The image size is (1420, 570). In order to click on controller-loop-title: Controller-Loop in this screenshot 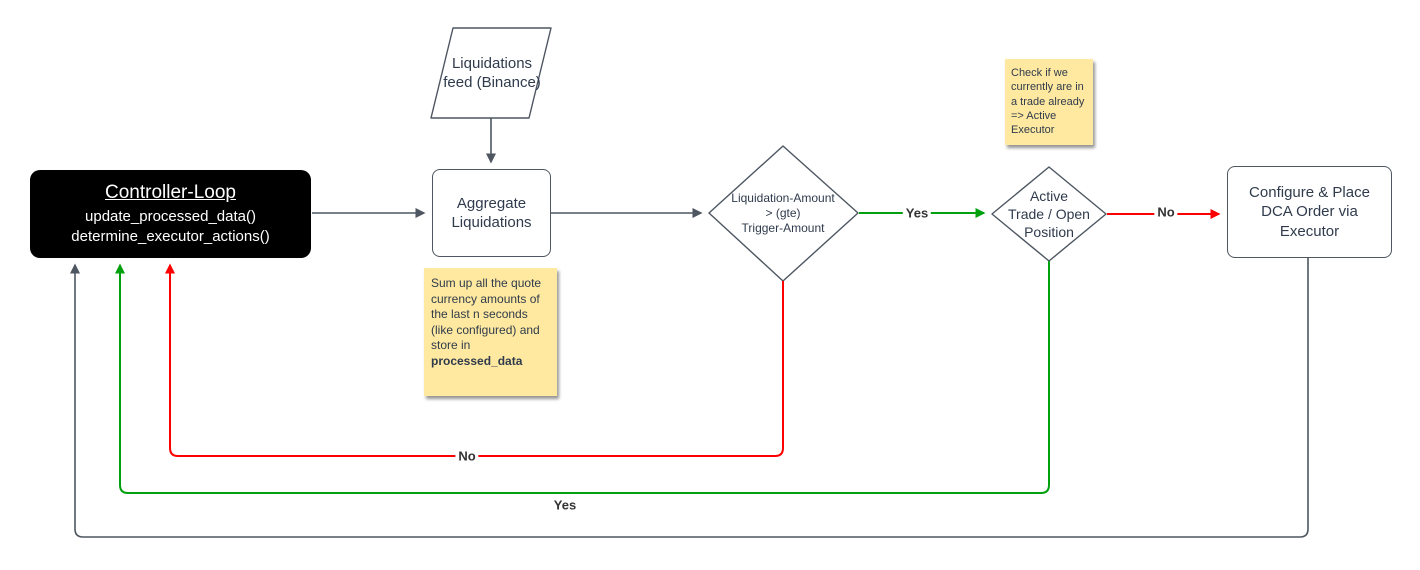, I will do `click(170, 192)`.